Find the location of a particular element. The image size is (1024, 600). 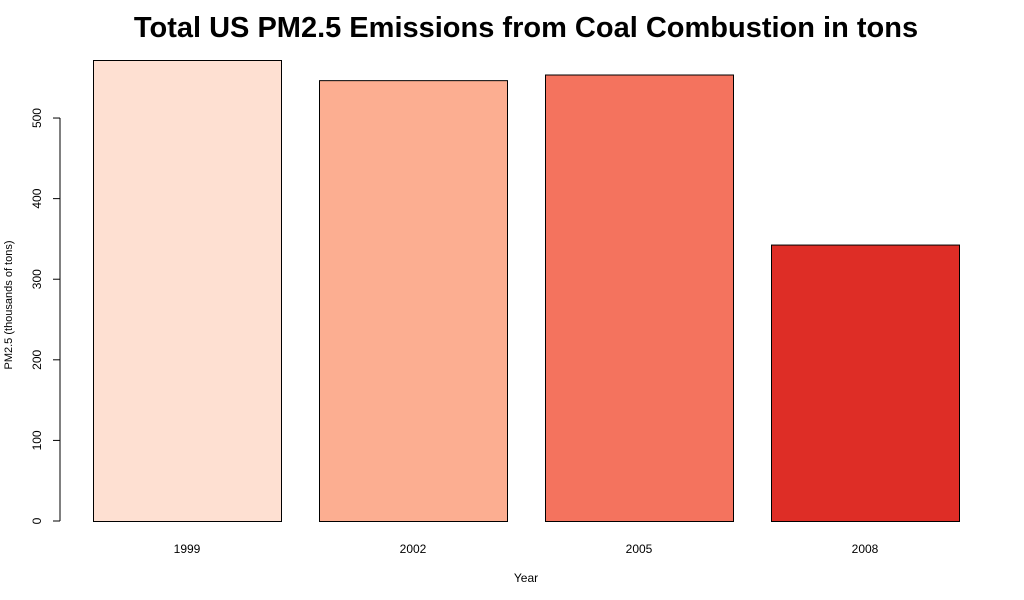

y-tick-label: 100 is located at coordinates (37, 440).